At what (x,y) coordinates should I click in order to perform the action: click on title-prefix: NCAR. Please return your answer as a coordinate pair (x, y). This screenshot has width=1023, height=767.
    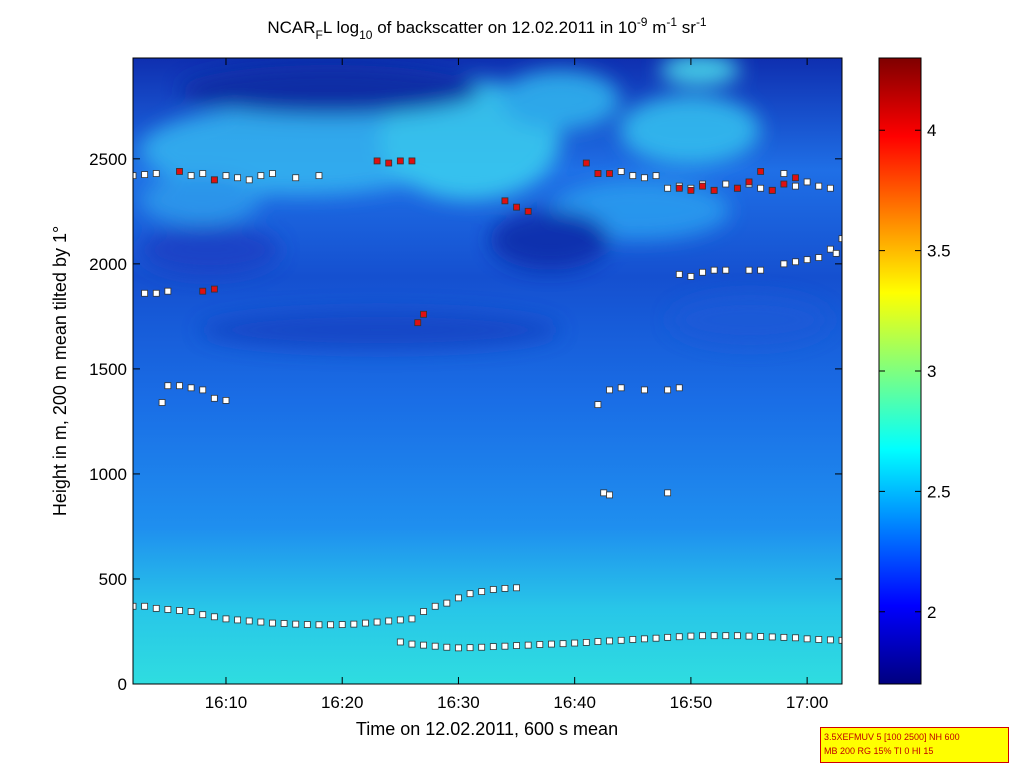
    Looking at the image, I should click on (291, 27).